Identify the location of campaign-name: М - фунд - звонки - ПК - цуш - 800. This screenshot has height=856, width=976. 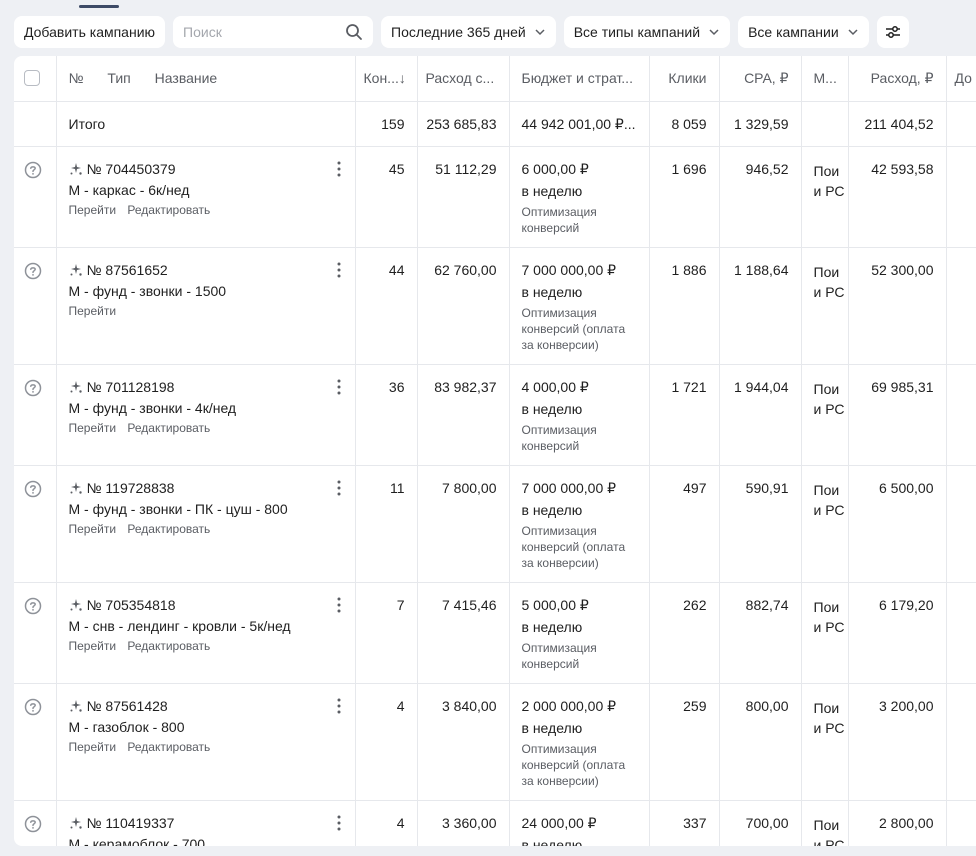
(178, 508).